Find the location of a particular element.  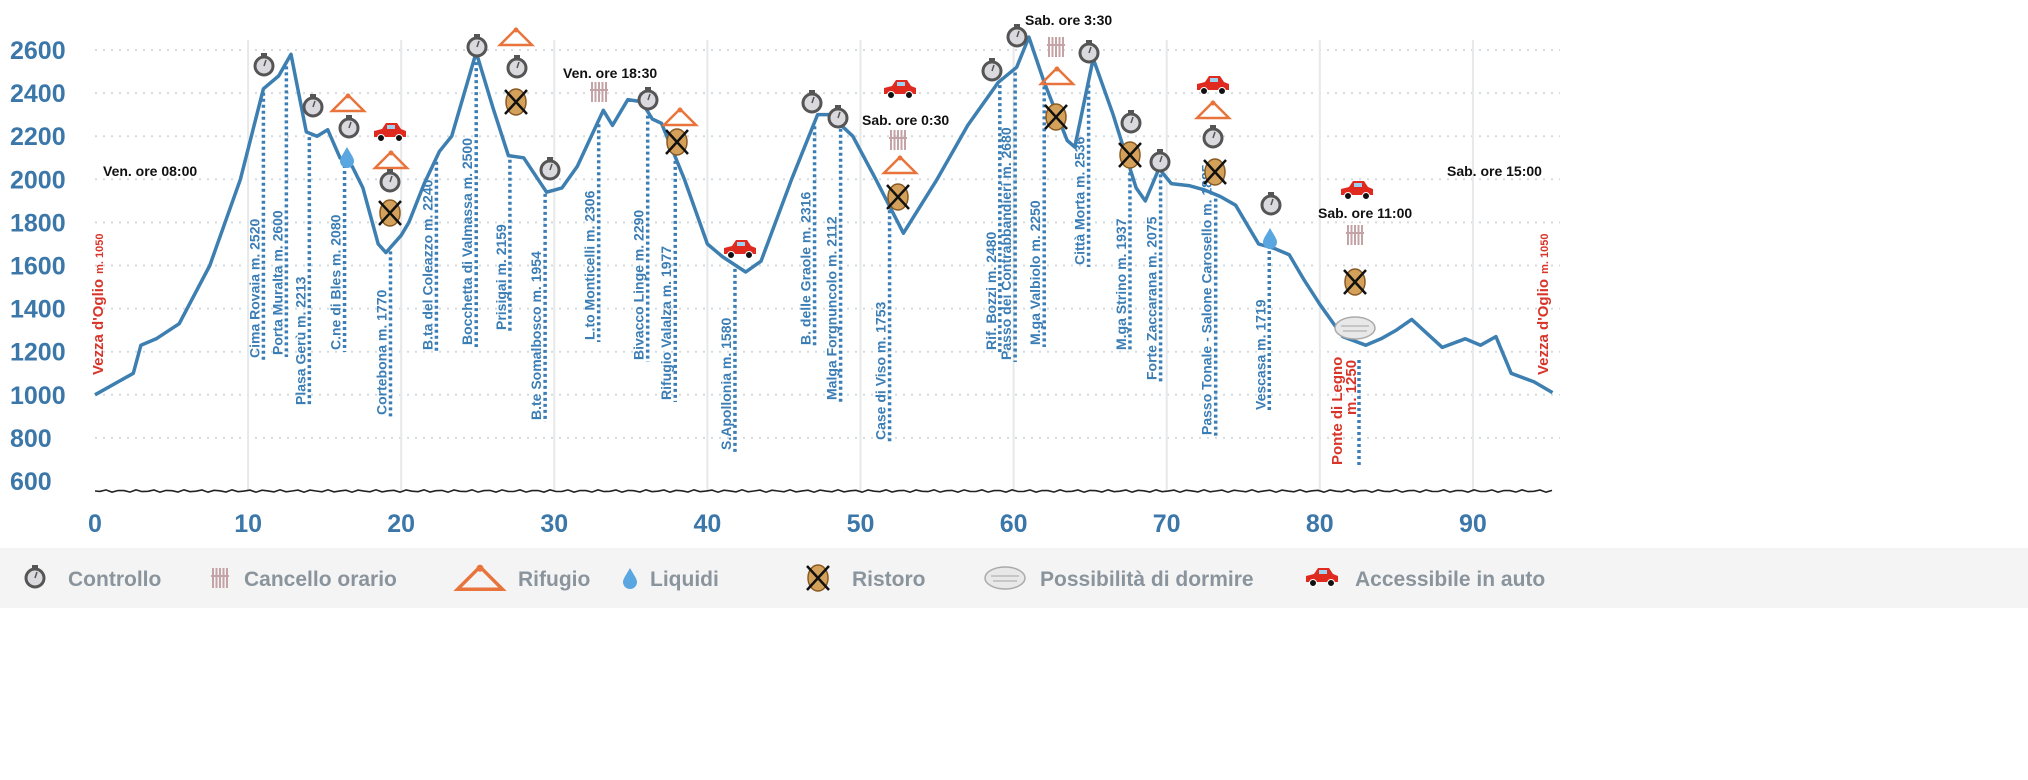

legend-label: Accessibile in auto is located at coordinates (1450, 579).